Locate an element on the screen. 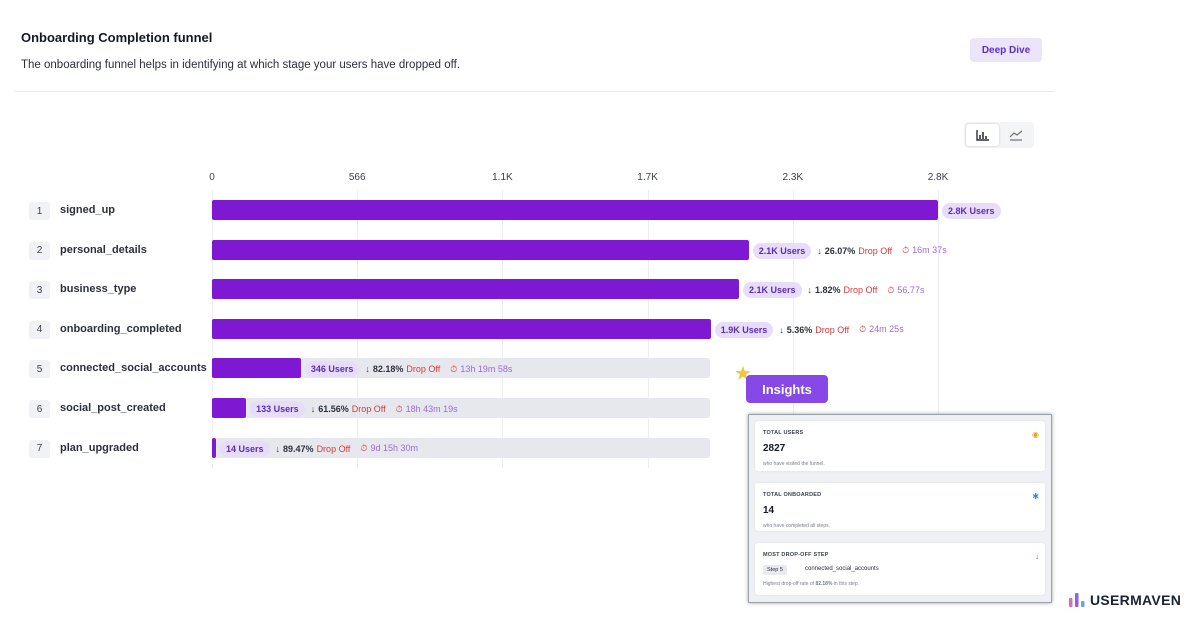  step-name: signed_up is located at coordinates (88, 210).